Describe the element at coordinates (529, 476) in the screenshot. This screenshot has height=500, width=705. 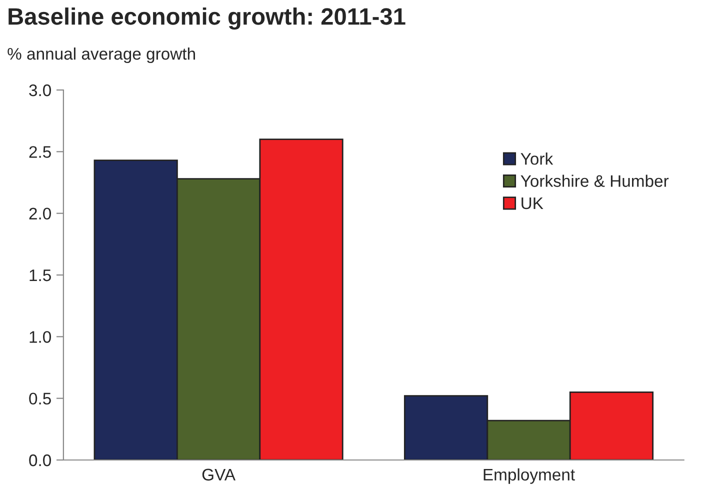
I see `x-tick-label: Employment` at that location.